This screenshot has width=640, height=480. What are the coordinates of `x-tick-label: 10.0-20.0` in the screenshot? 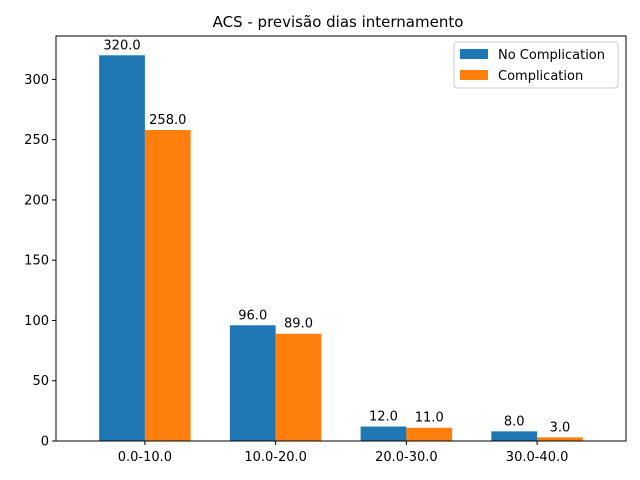 It's located at (275, 457).